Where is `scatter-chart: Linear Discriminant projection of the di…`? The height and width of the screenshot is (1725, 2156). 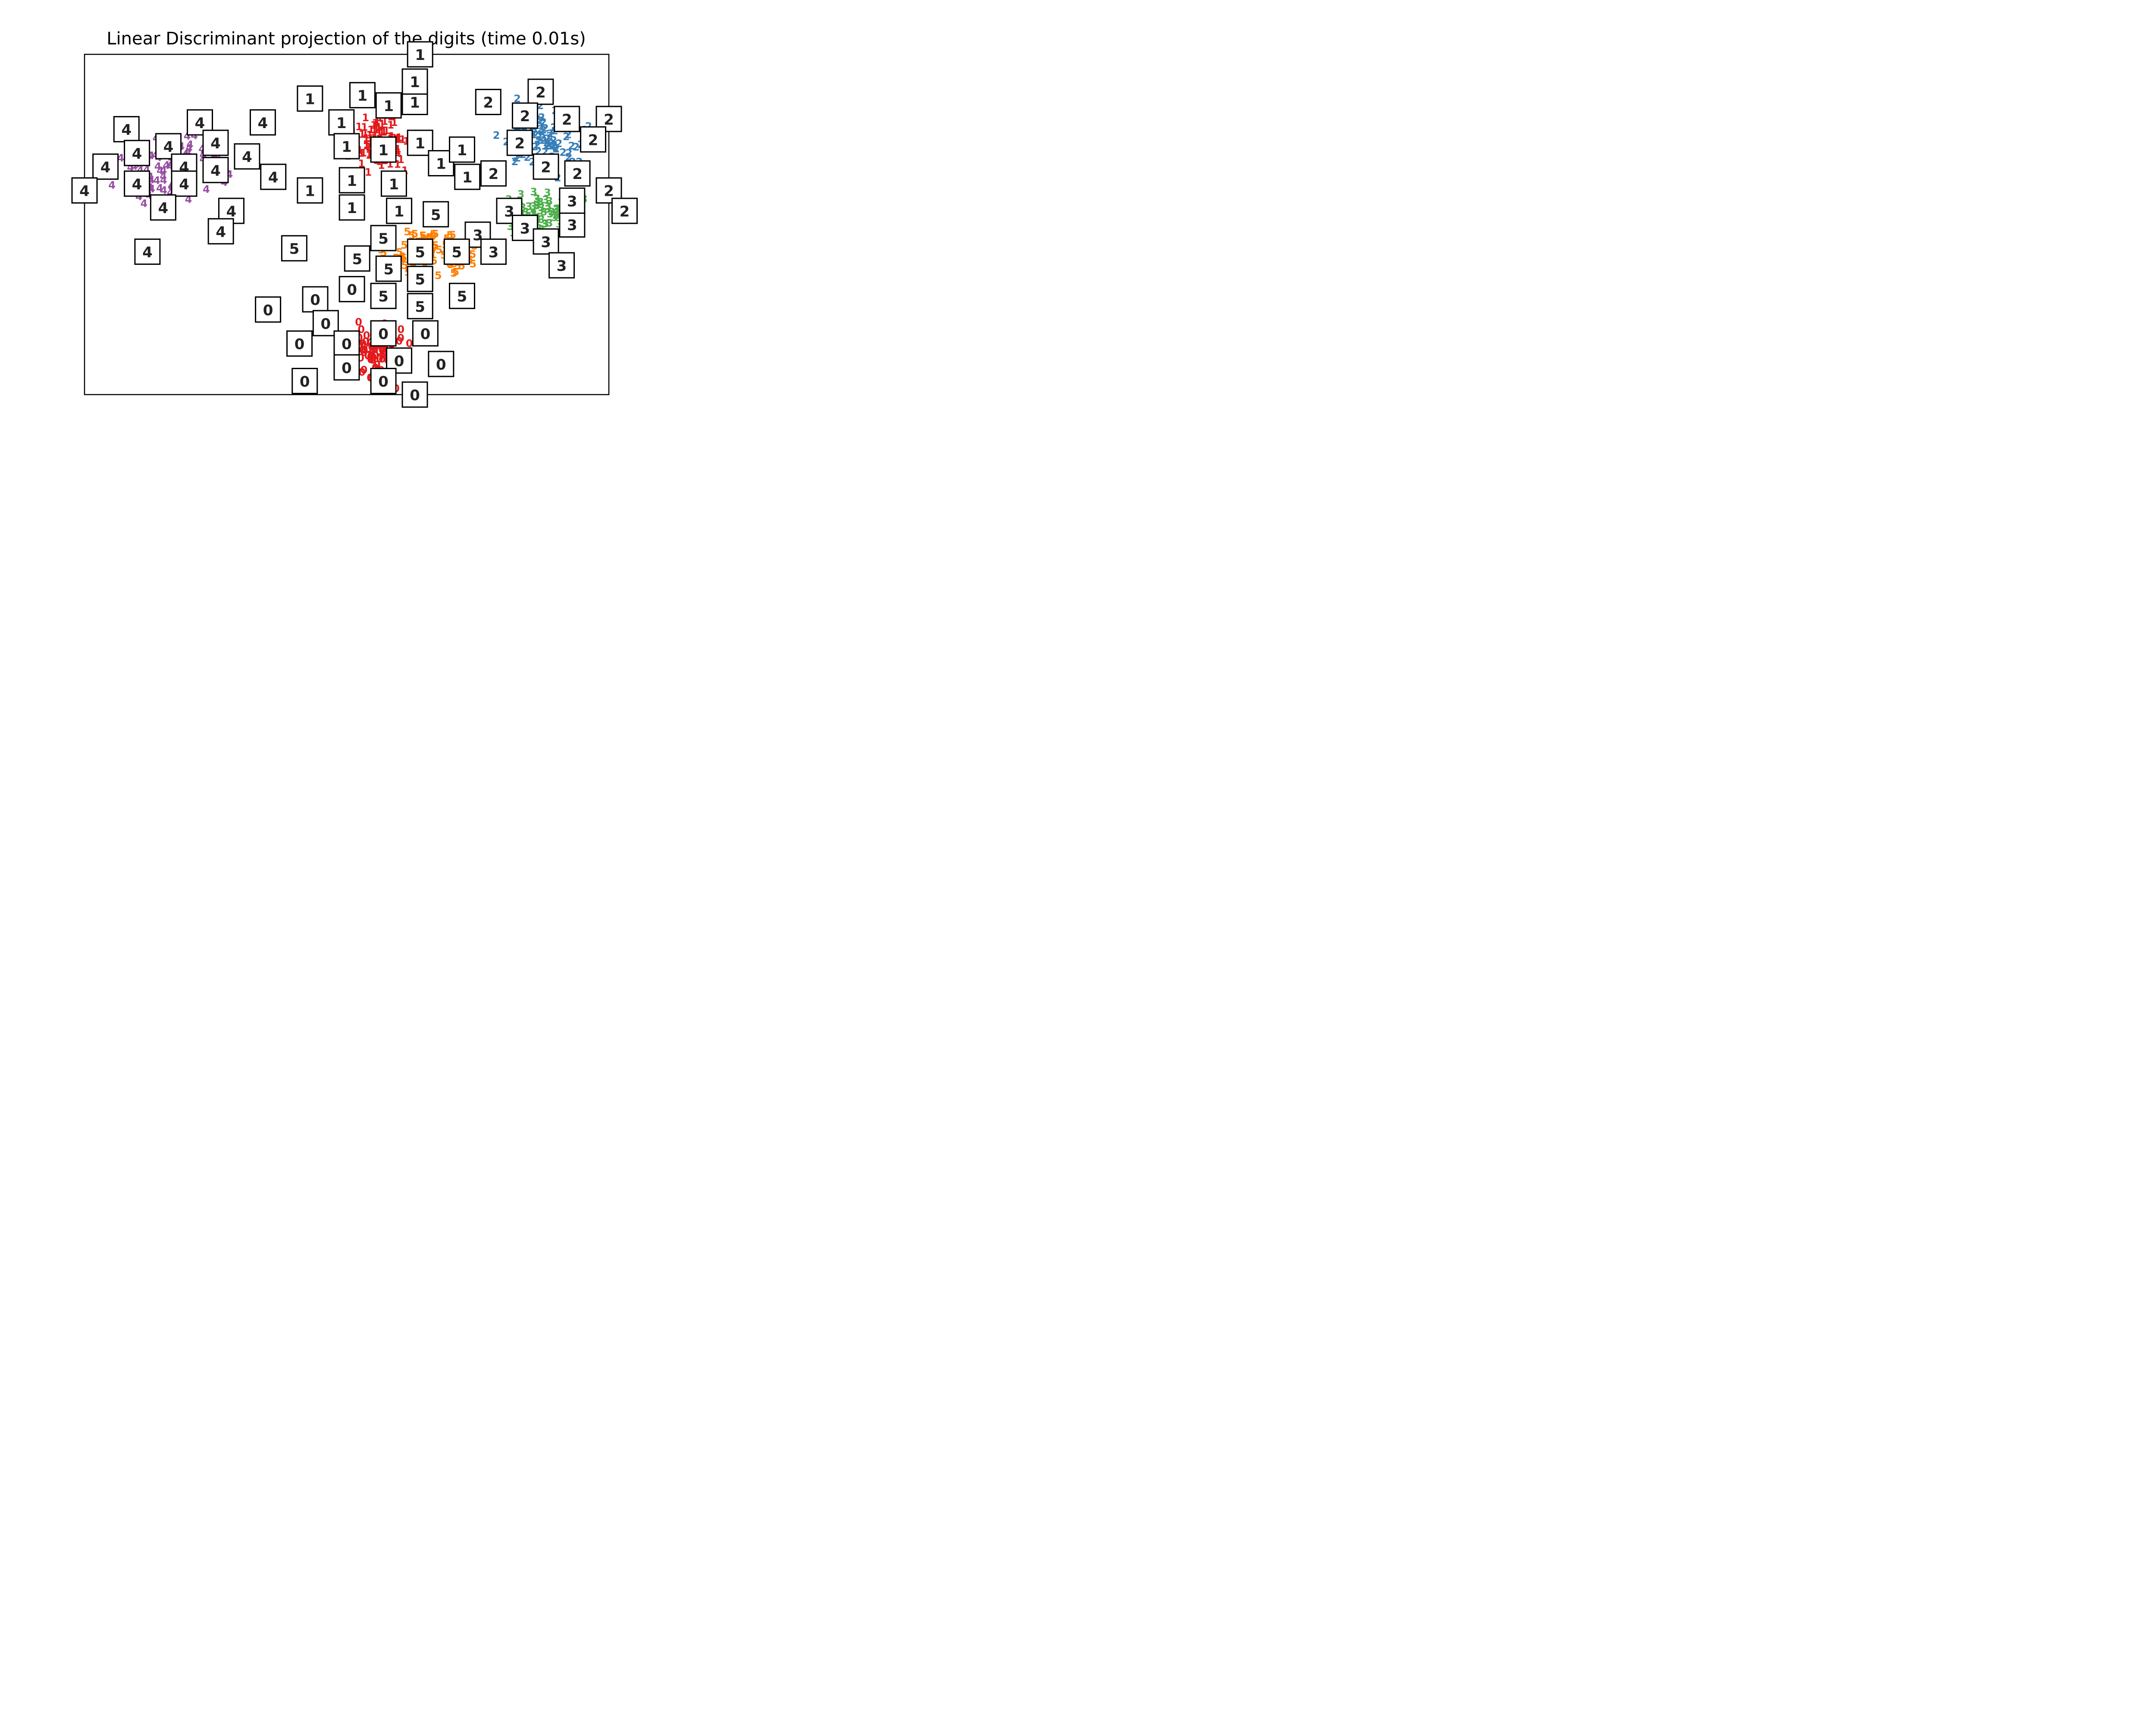 scatter-chart: Linear Discriminant projection of the di… is located at coordinates (338, 226).